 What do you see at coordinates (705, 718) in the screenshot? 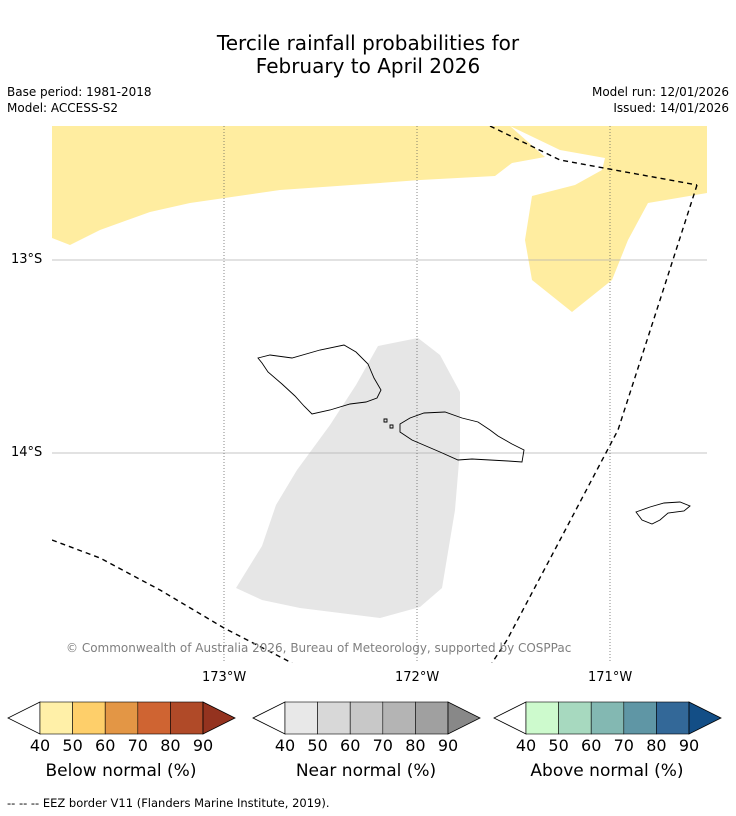
I see `above-colorbar-over-arrow` at bounding box center [705, 718].